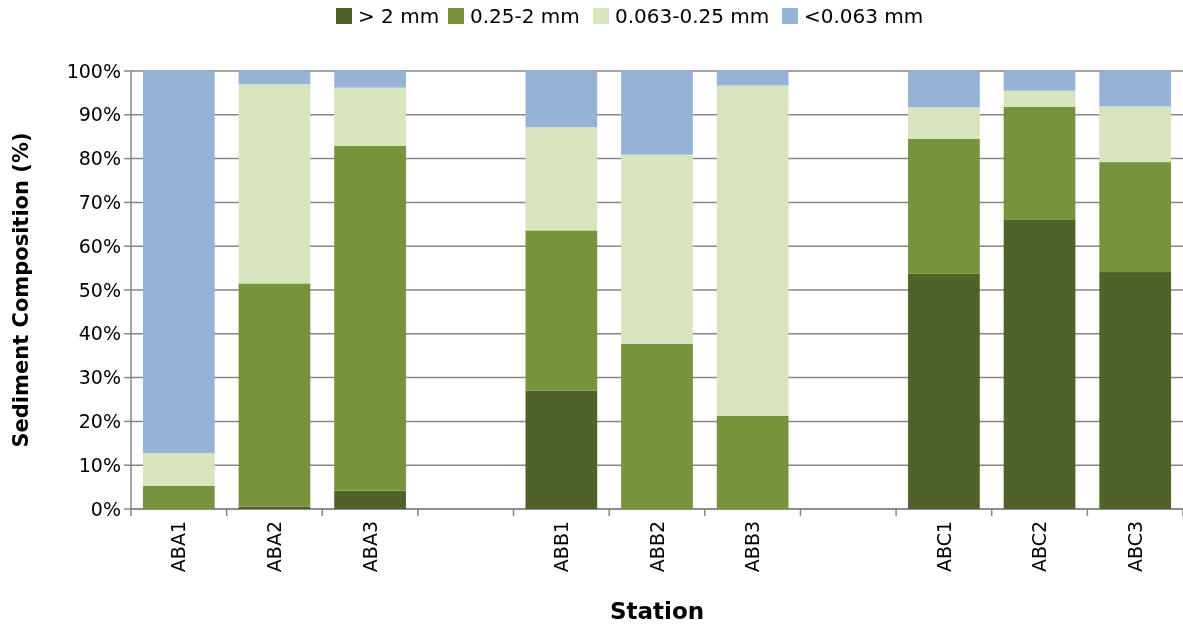  I want to click on y-tick-label: 30%, so click(99, 377).